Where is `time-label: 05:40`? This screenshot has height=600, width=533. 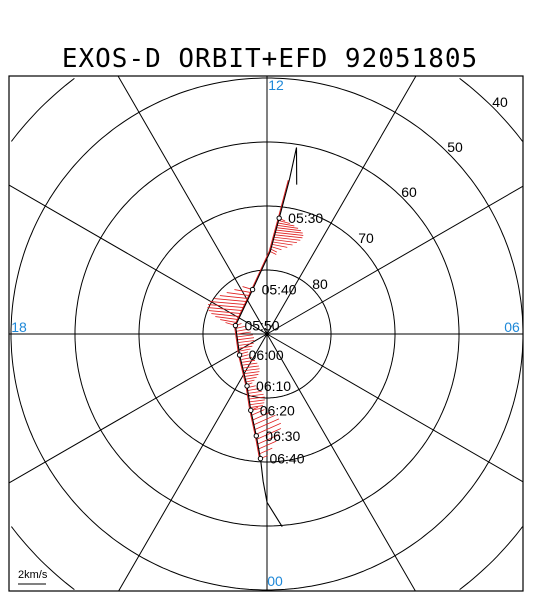
time-label: 05:40 is located at coordinates (279, 290).